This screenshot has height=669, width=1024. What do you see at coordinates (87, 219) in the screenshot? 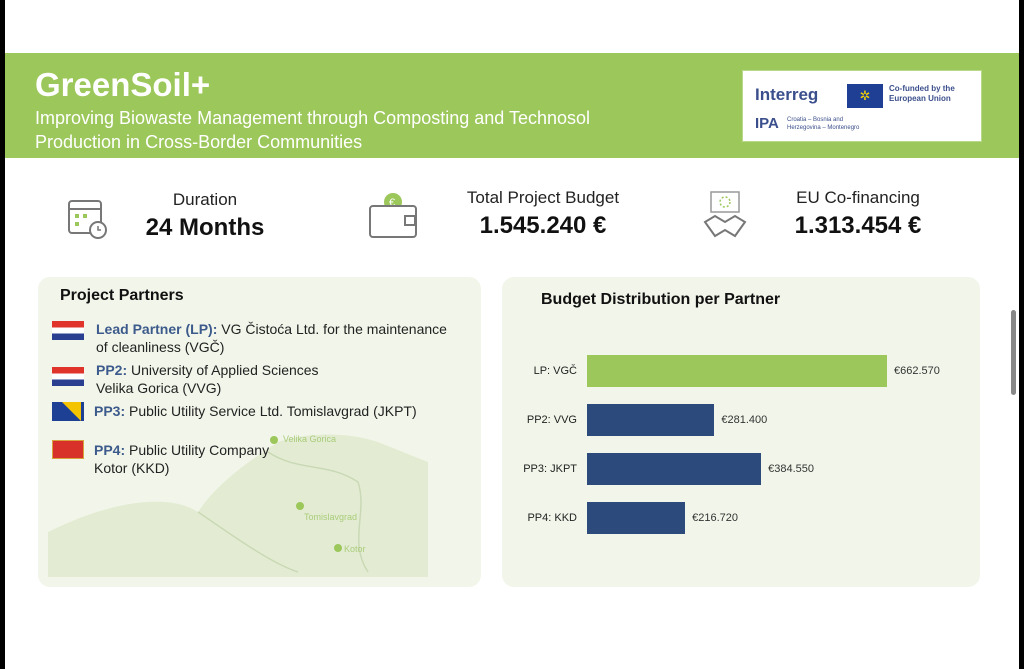
I see `calendar-clock-icon` at bounding box center [87, 219].